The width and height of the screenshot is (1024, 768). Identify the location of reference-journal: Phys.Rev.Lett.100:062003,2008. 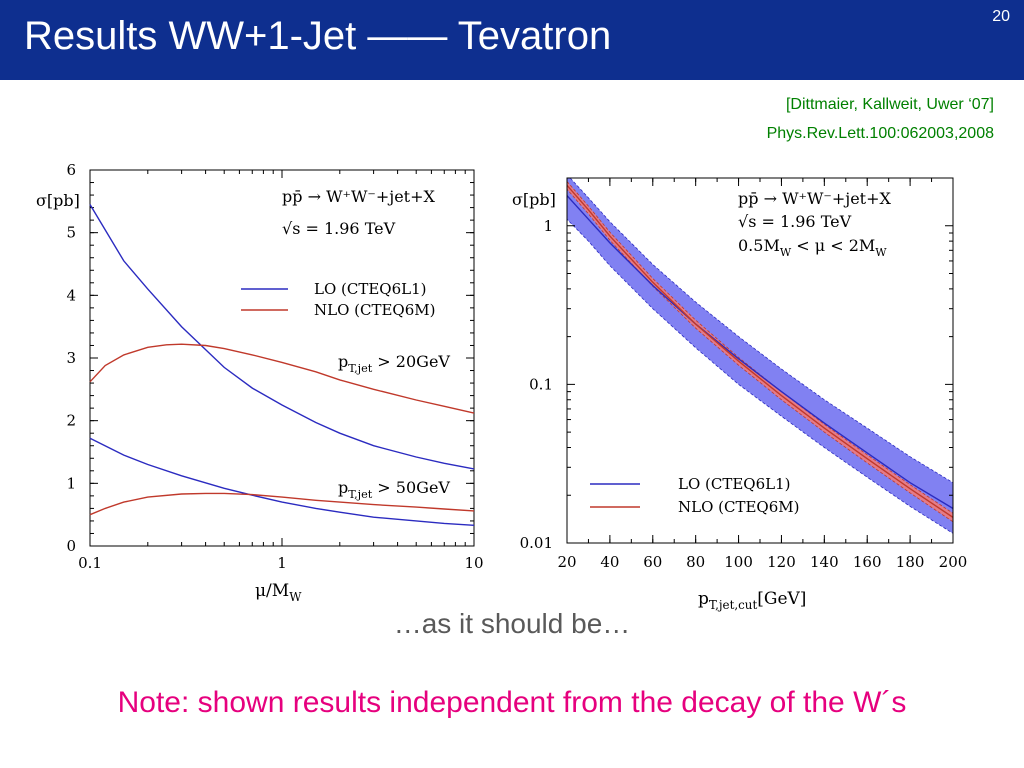
(880, 133).